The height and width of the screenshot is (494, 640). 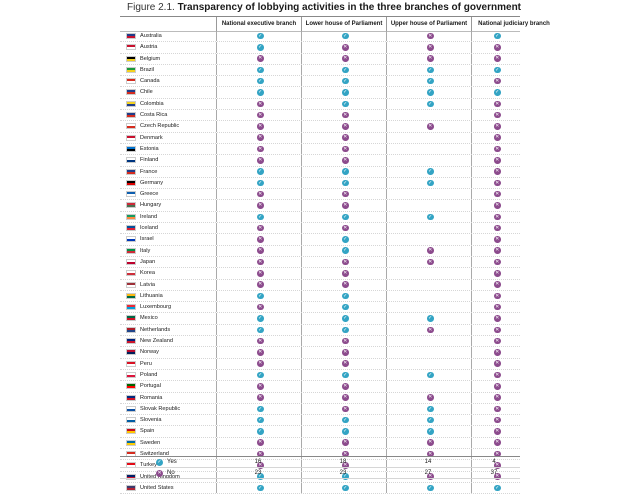 I want to click on country-name: Luxembourg, so click(x=156, y=307).